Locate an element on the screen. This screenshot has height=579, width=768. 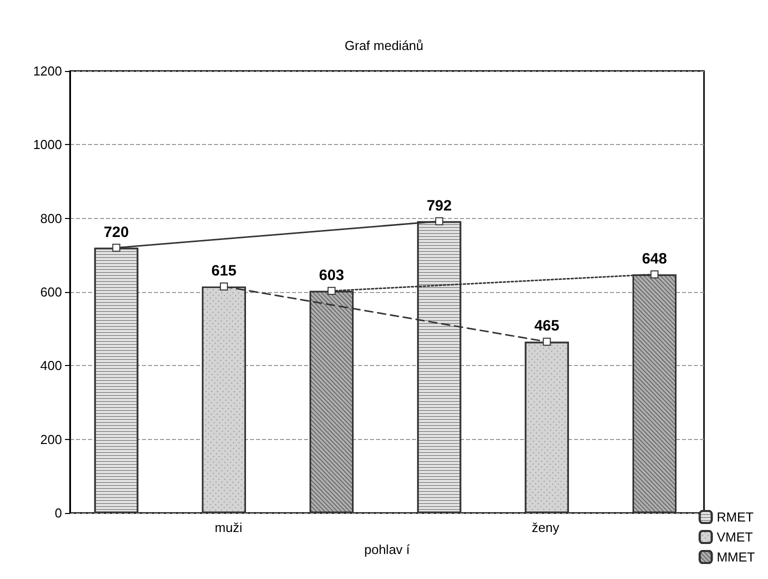
data-label: 792 is located at coordinates (439, 205).